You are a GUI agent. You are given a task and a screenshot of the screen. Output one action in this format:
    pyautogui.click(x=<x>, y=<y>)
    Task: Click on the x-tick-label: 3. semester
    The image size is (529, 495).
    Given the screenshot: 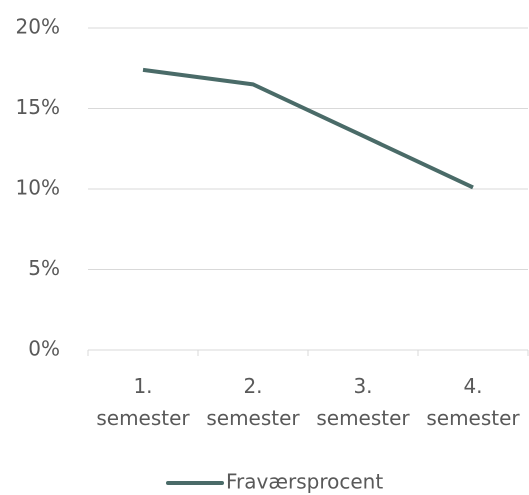 What is the action you would take?
    pyautogui.click(x=363, y=402)
    